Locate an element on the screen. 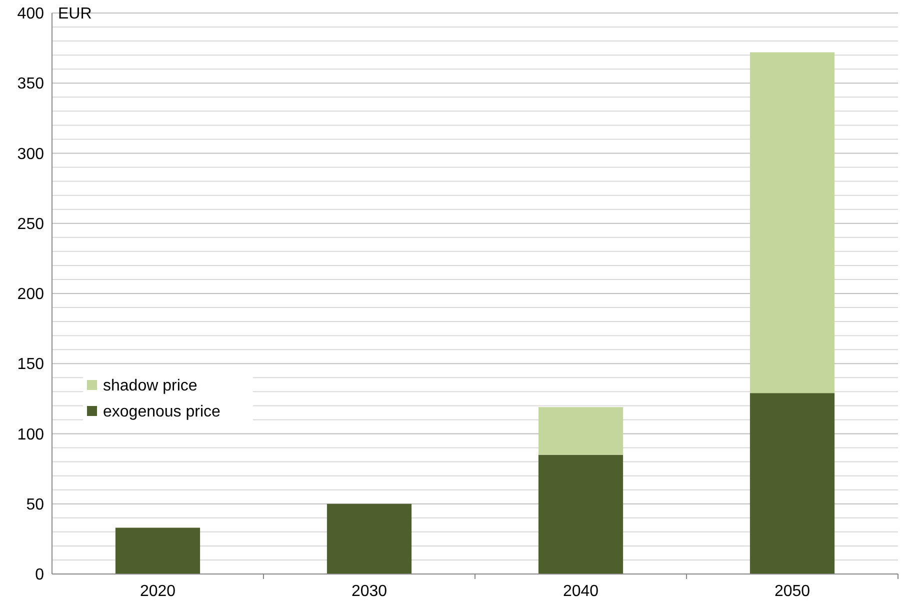  y-tick-label: 50 is located at coordinates (35, 505).